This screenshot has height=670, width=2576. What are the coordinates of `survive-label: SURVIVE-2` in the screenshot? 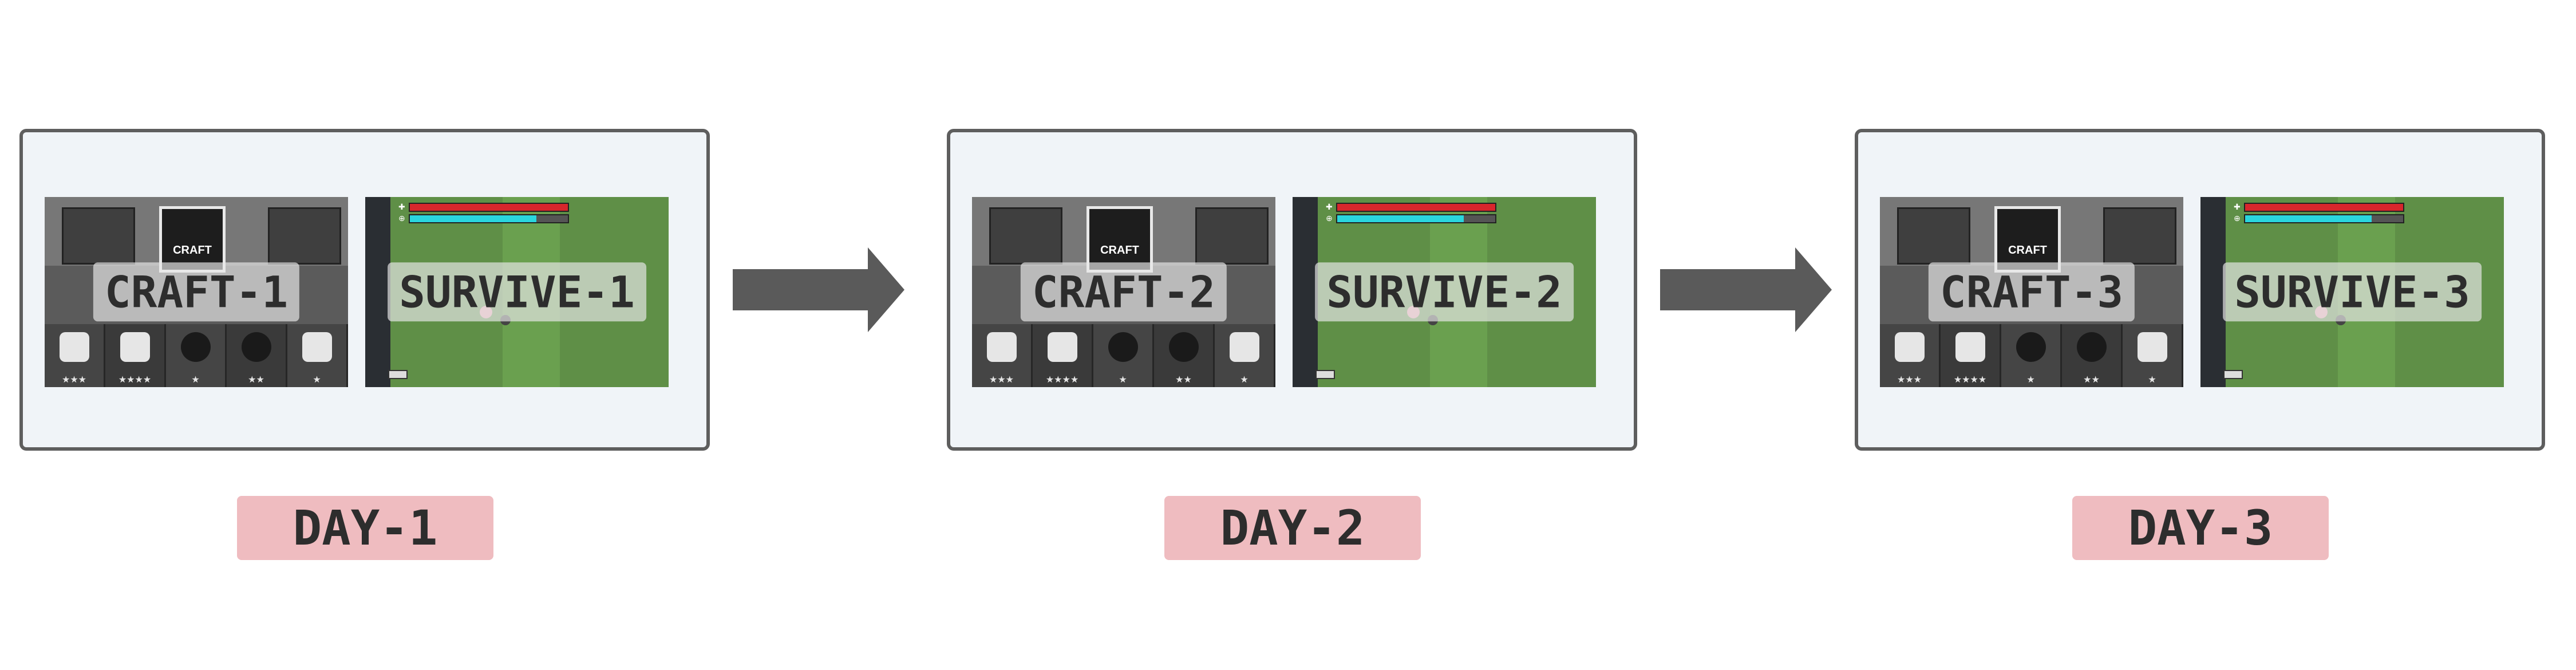 It's located at (1444, 292).